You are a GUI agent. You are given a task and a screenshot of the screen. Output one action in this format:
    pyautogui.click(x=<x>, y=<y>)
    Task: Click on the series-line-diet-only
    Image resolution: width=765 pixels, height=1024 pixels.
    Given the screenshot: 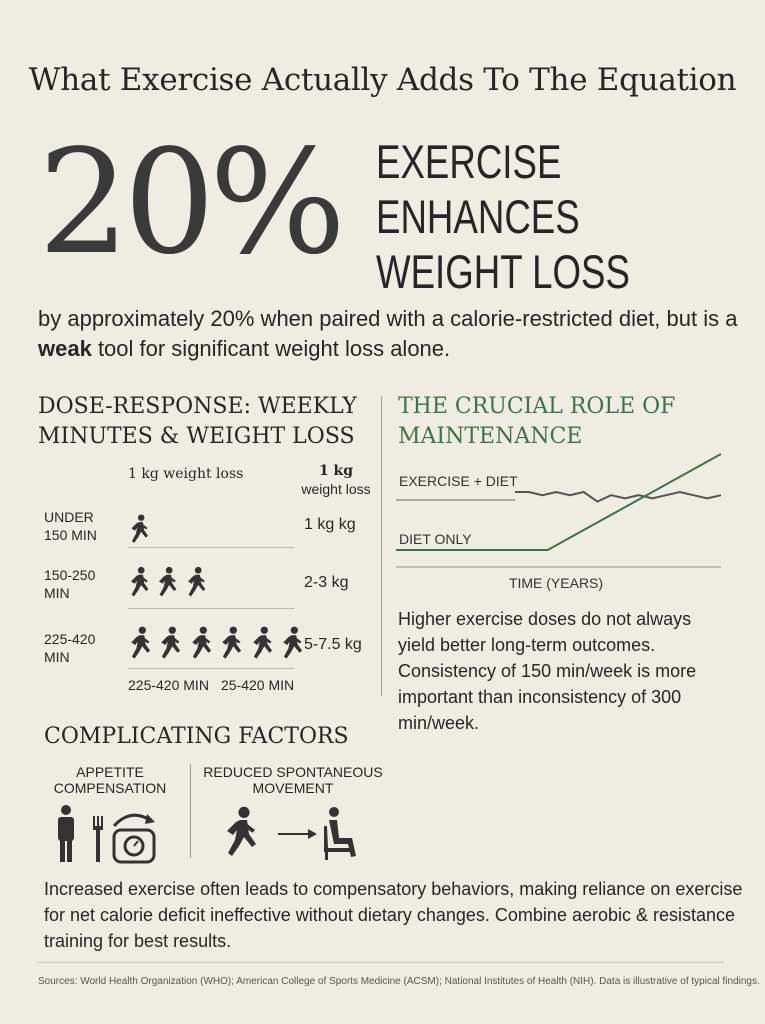 What is the action you would take?
    pyautogui.click(x=559, y=502)
    